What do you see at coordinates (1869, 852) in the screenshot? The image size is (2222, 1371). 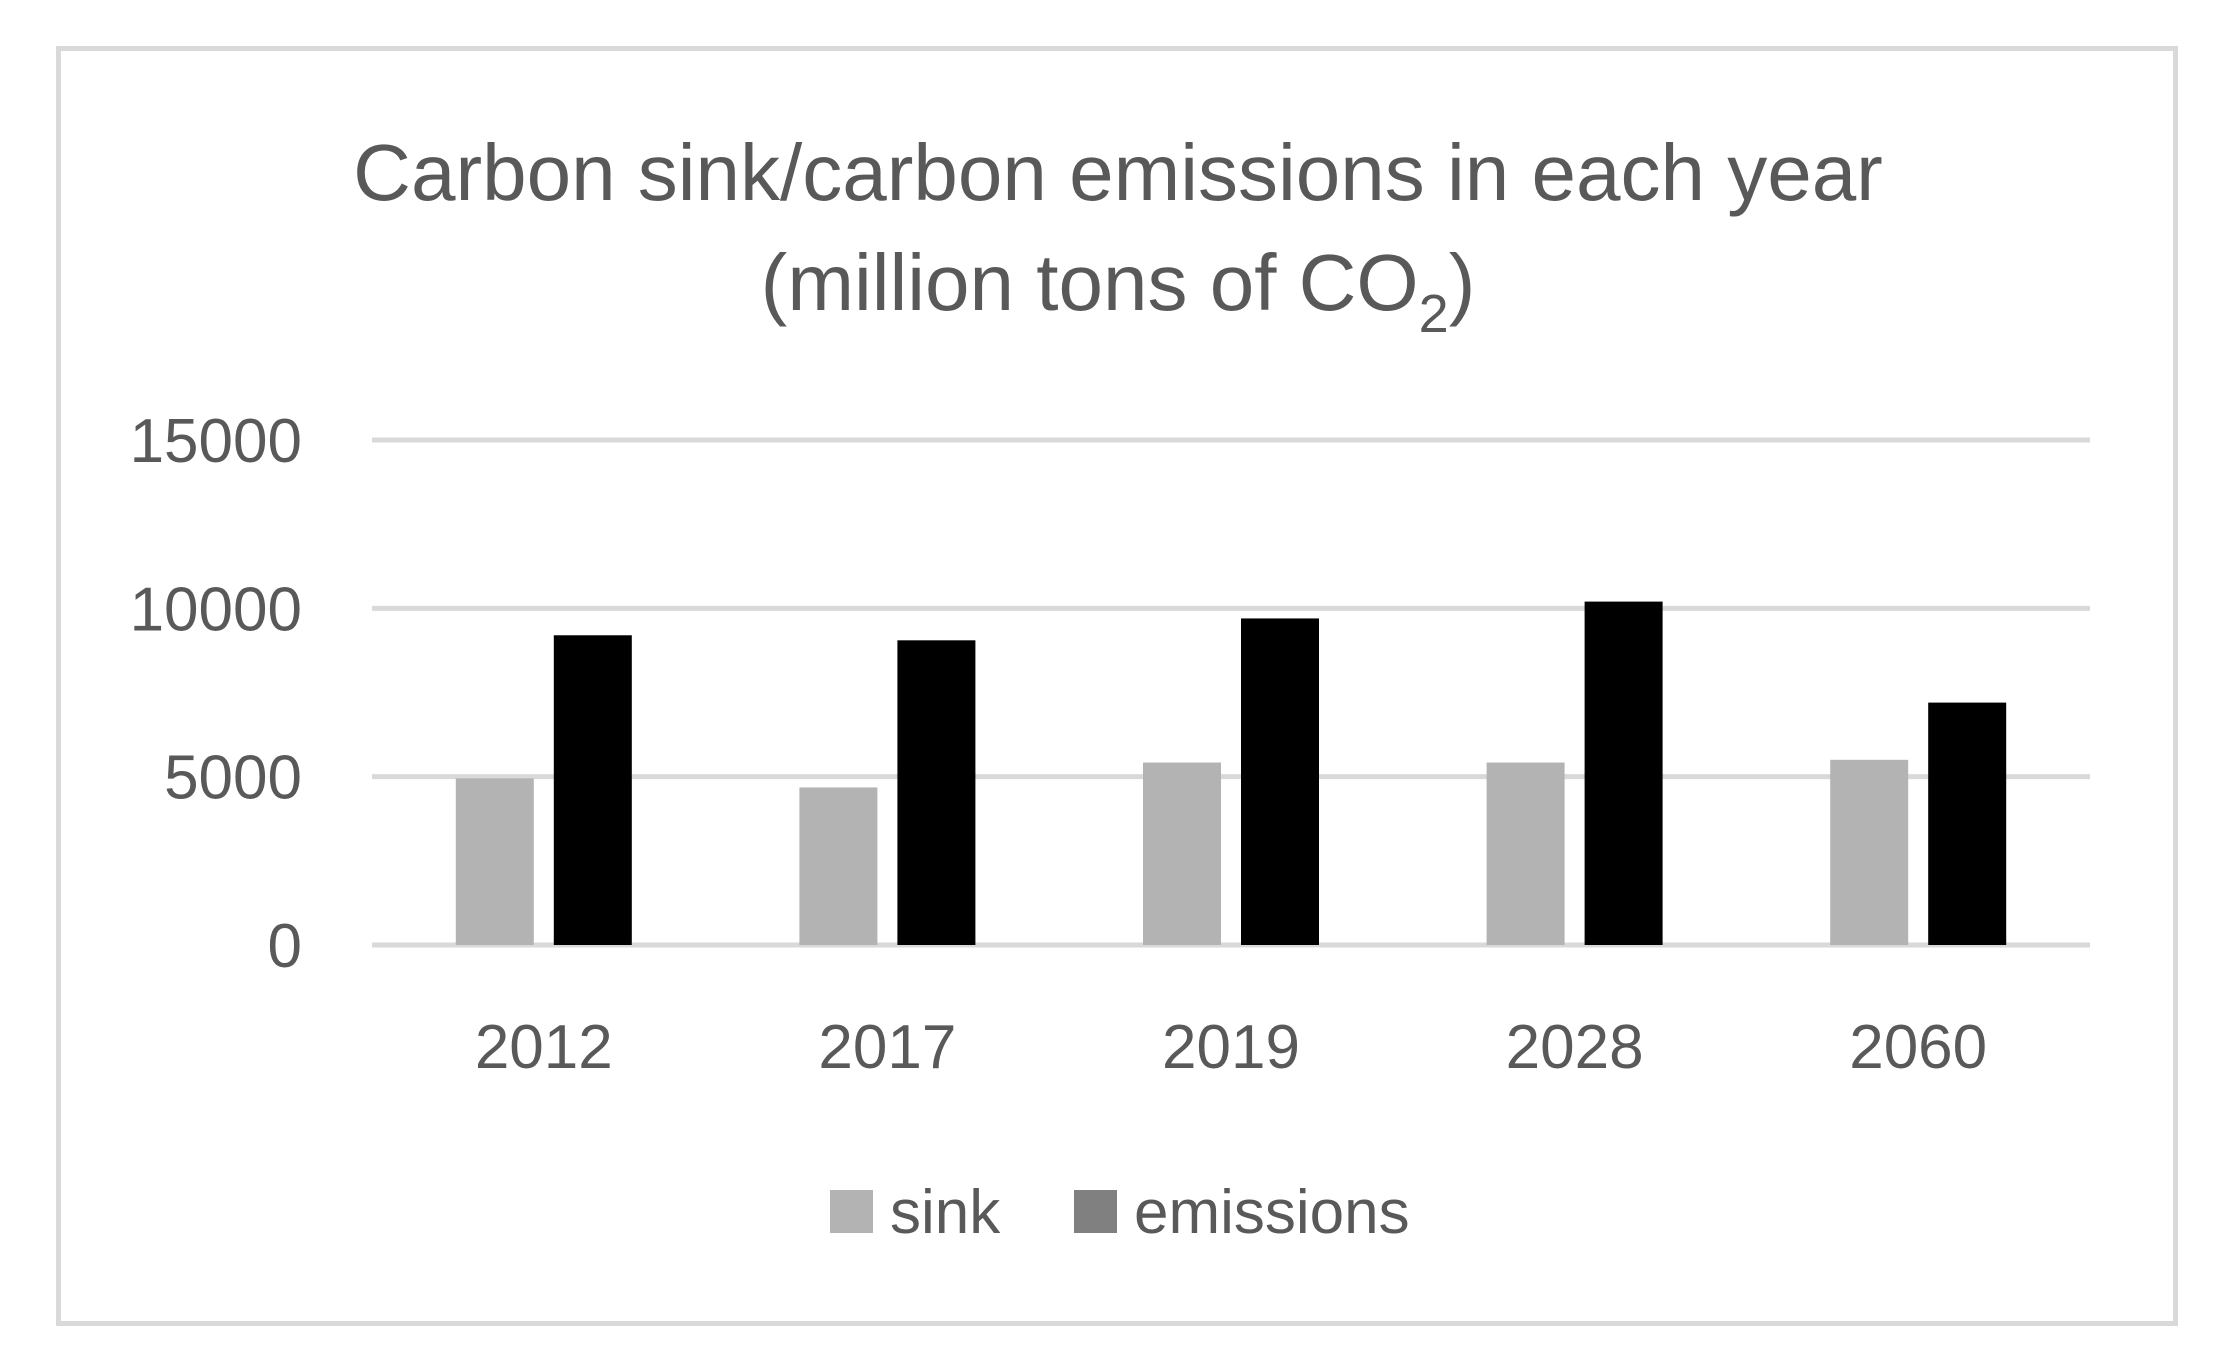 I see `bar-sink-2060` at bounding box center [1869, 852].